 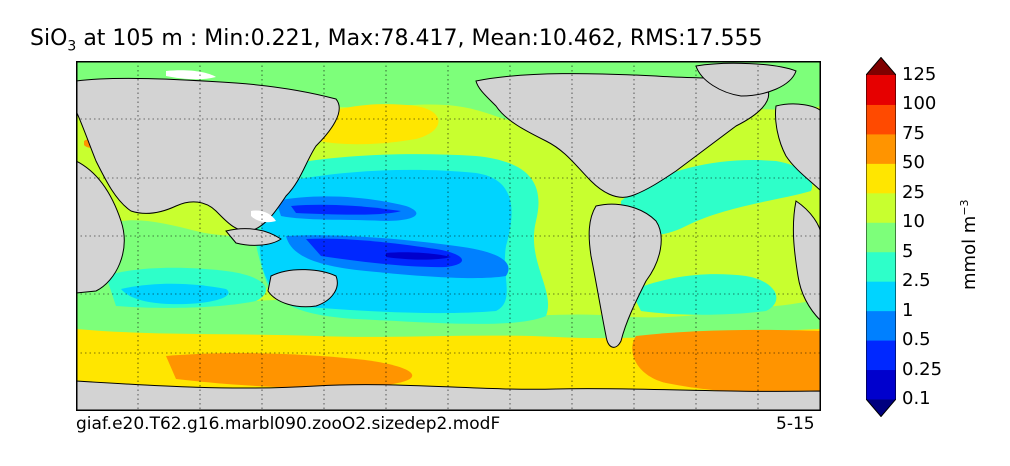 I want to click on colorbar-tick-label: 0.1, so click(x=916, y=398).